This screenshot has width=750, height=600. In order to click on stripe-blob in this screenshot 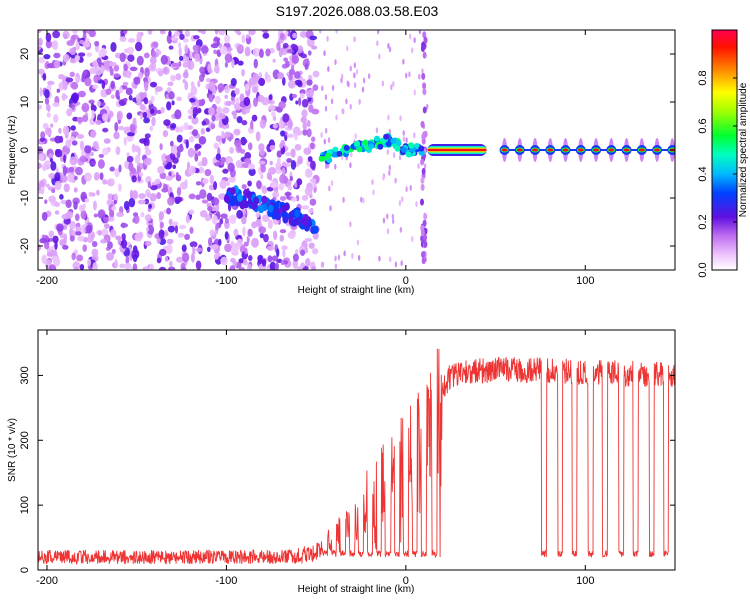, I will do `click(424, 35)`.